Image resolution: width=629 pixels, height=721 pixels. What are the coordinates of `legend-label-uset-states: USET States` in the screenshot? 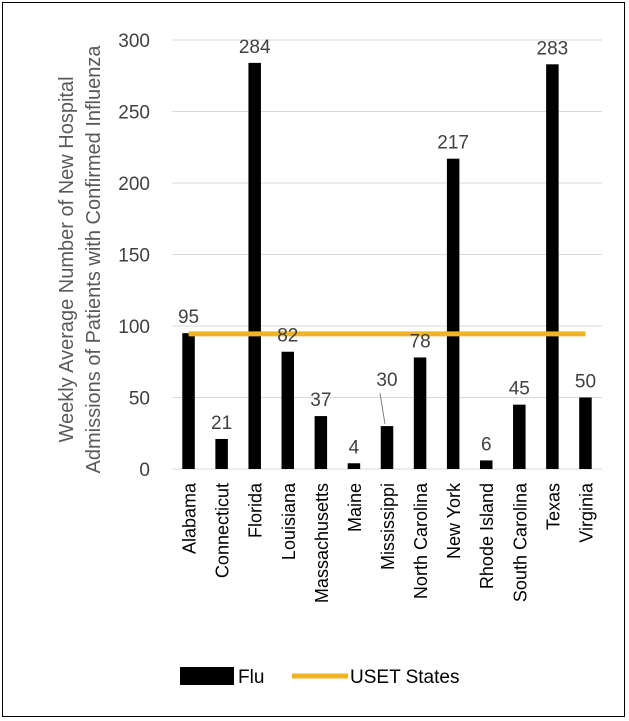 It's located at (404, 677).